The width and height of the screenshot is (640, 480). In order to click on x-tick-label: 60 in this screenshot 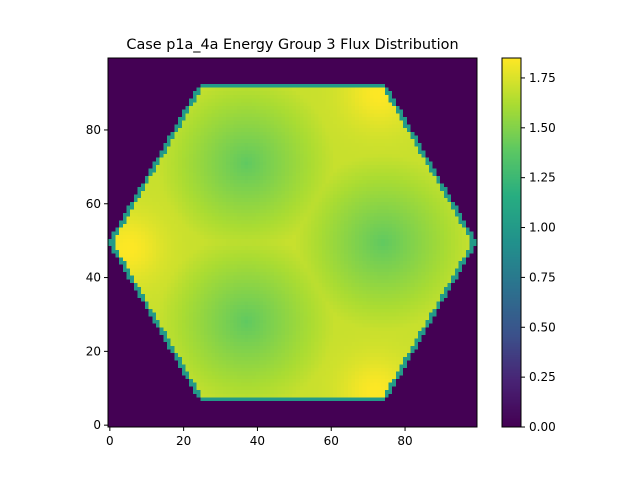, I will do `click(331, 441)`.